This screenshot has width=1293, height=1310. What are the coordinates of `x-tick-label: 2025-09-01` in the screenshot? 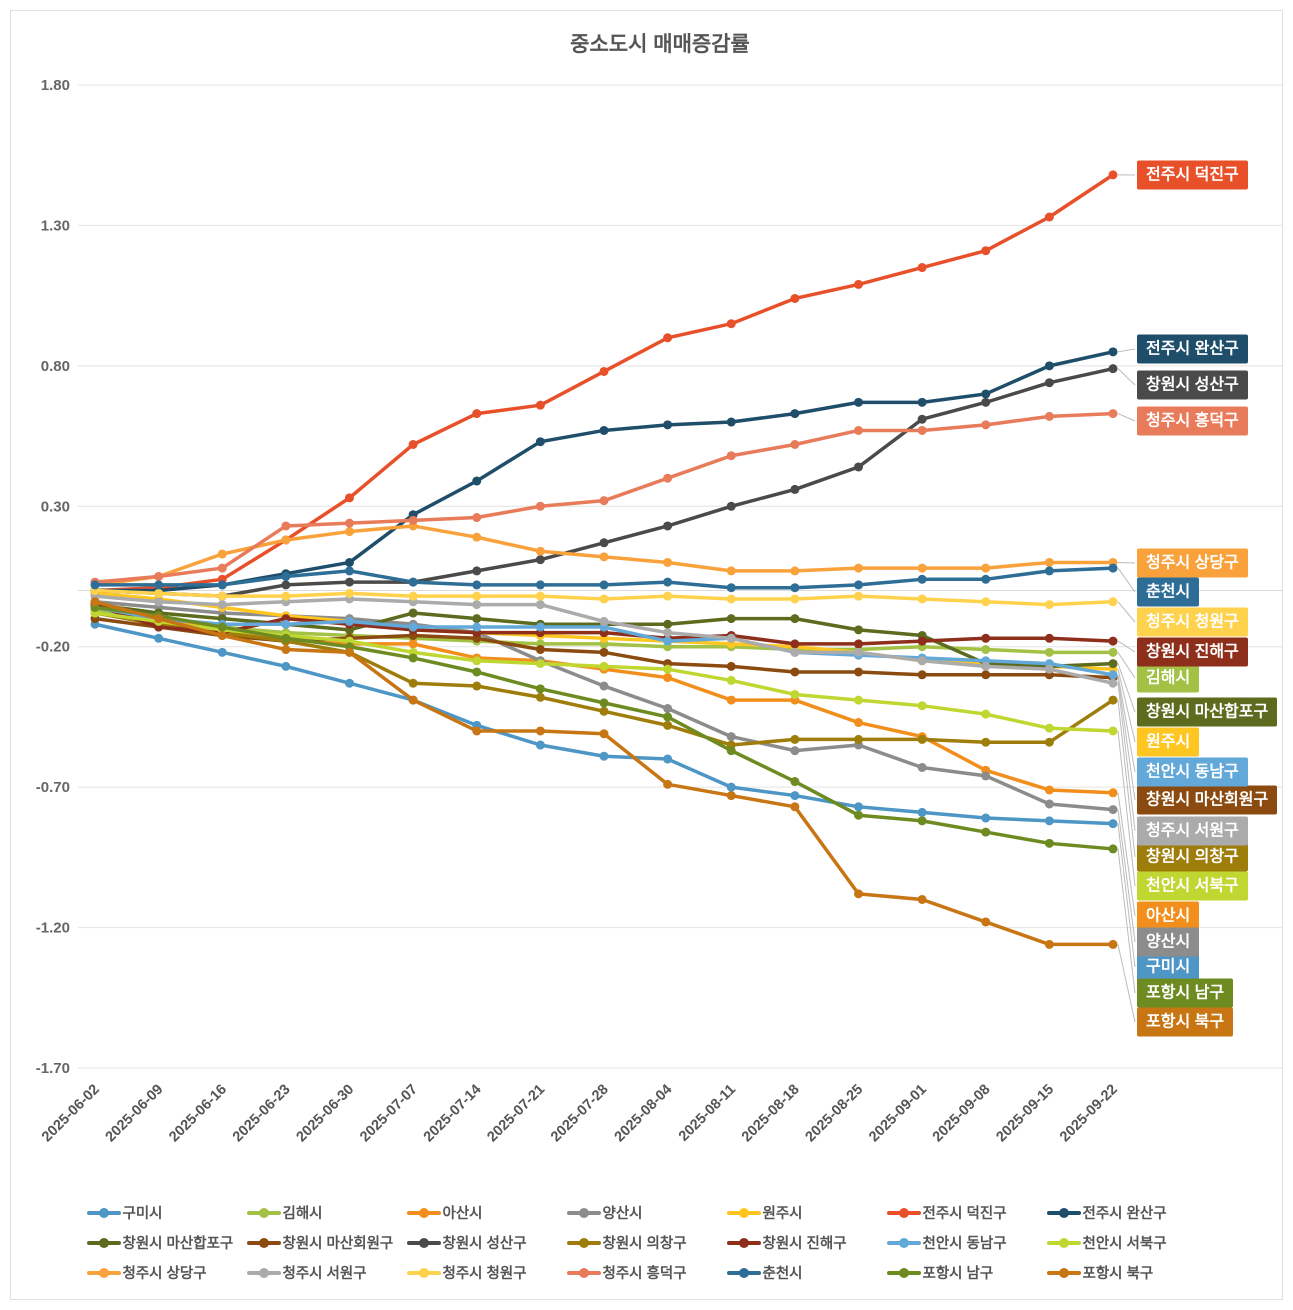 It's located at (898, 1114).